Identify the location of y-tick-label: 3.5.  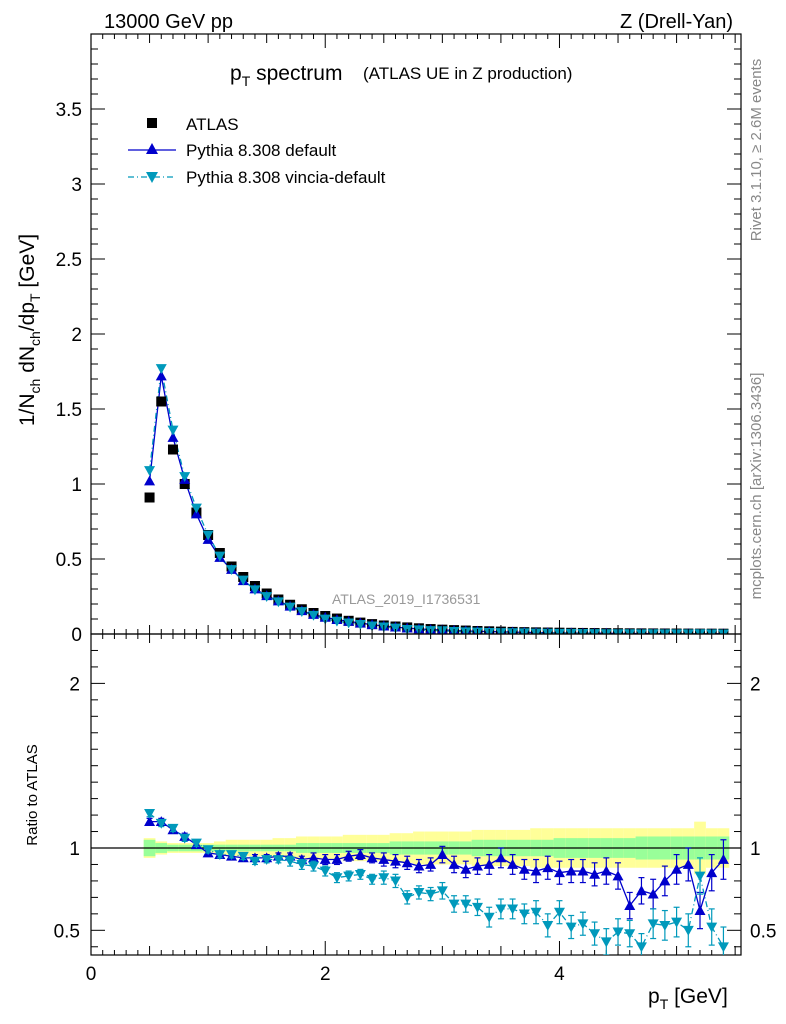
(69, 110).